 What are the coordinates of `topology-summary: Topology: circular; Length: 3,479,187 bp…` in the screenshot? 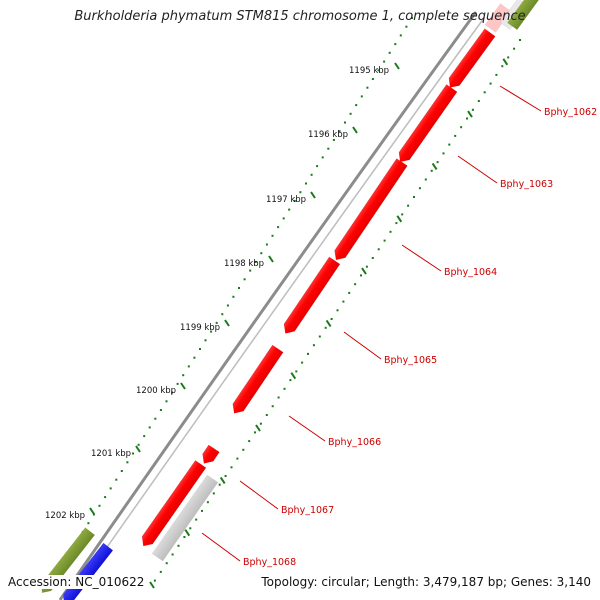 It's located at (426, 582).